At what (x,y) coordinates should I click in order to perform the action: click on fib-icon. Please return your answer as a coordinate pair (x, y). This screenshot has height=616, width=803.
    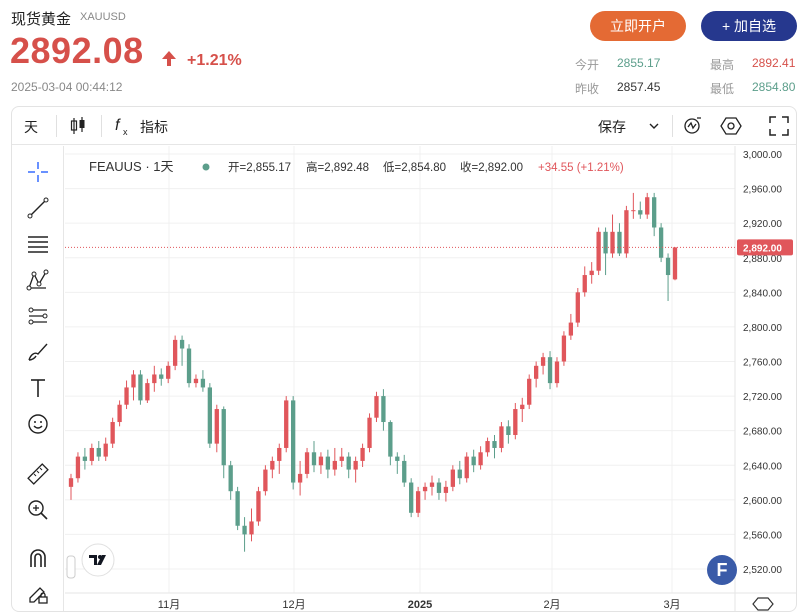
    Looking at the image, I should click on (38, 244).